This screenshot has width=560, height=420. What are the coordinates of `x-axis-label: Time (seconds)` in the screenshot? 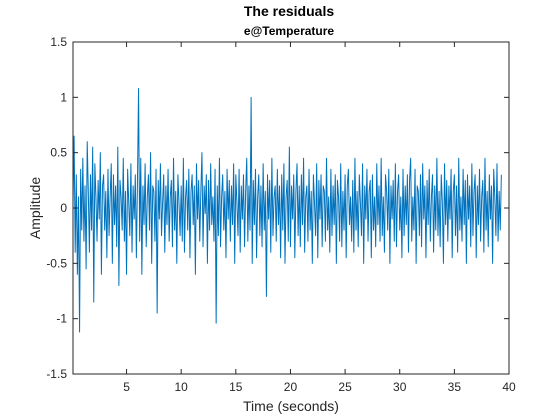 It's located at (291, 406).